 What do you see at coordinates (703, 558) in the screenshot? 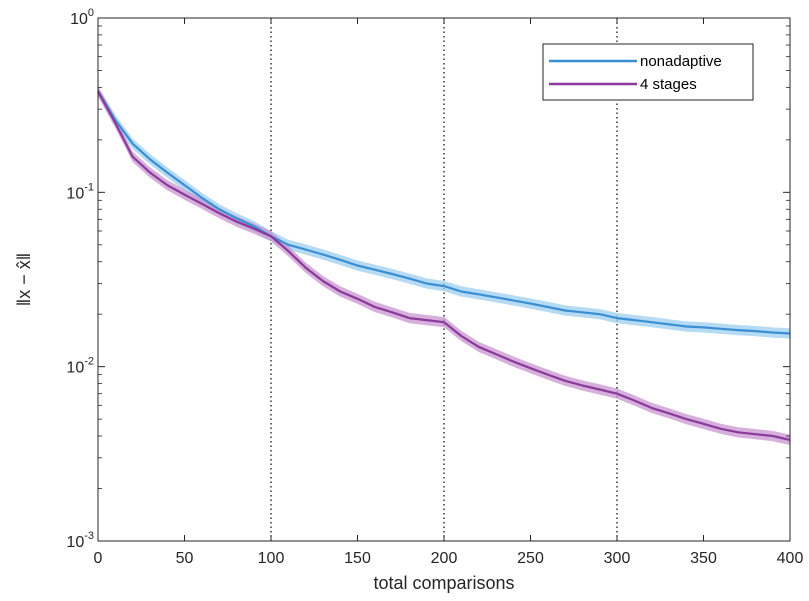
I see `x-tick-label: 350` at bounding box center [703, 558].